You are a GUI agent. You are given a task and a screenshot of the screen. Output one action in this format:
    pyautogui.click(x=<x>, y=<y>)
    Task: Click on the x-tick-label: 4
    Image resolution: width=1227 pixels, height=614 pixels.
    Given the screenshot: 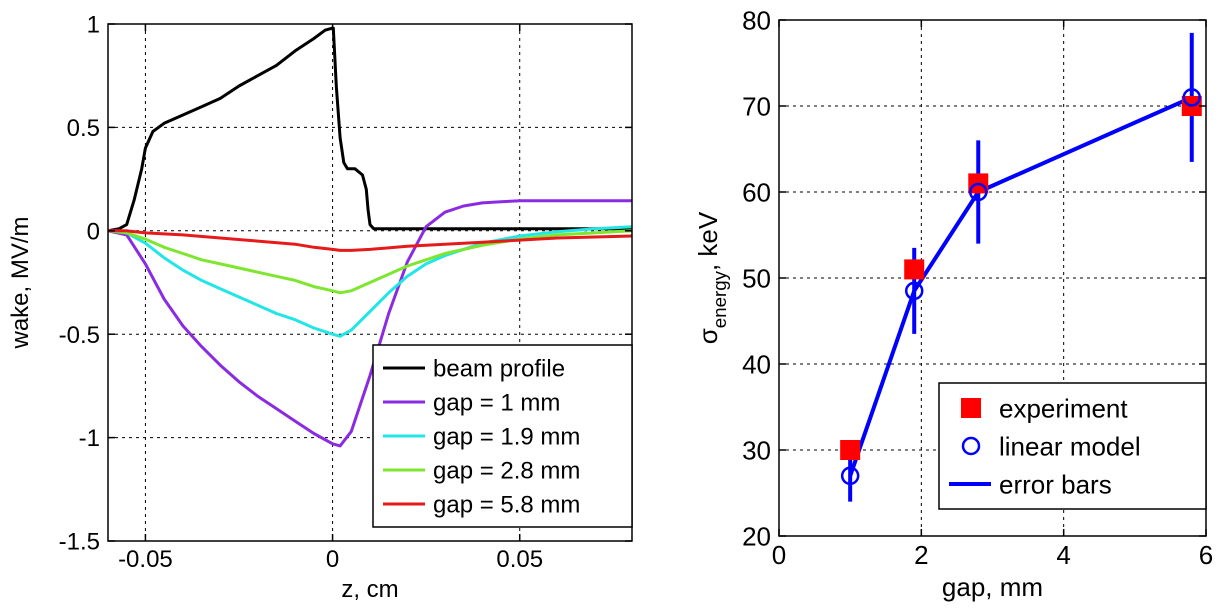 What is the action you would take?
    pyautogui.click(x=1063, y=555)
    